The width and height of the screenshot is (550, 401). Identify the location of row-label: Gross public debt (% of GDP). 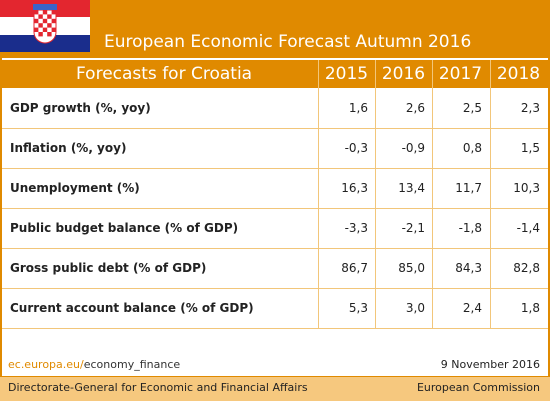
(108, 268).